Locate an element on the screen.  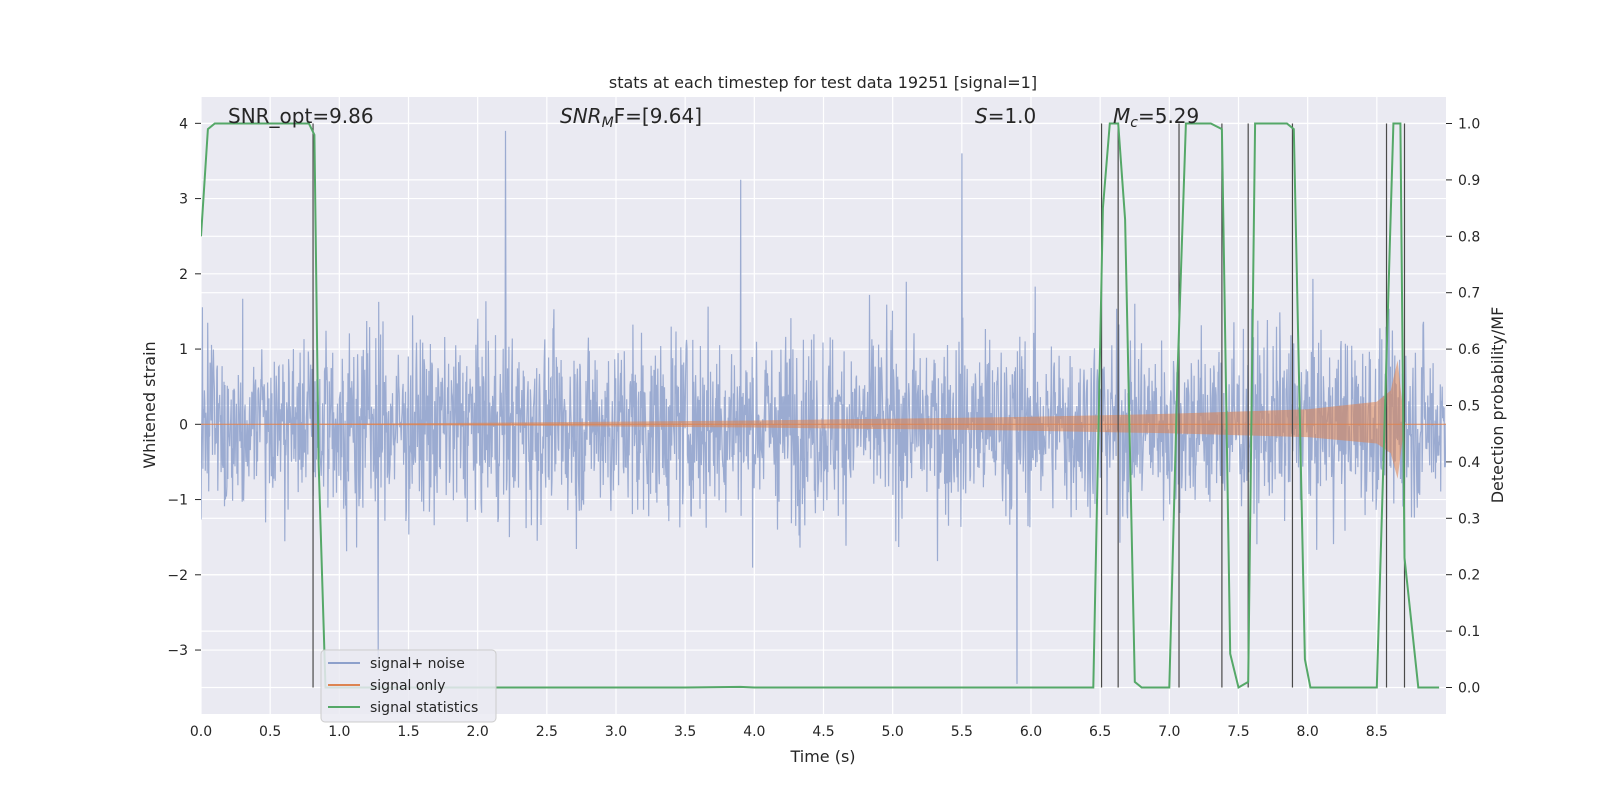
y-left-tick-label: −3 is located at coordinates (177, 651).